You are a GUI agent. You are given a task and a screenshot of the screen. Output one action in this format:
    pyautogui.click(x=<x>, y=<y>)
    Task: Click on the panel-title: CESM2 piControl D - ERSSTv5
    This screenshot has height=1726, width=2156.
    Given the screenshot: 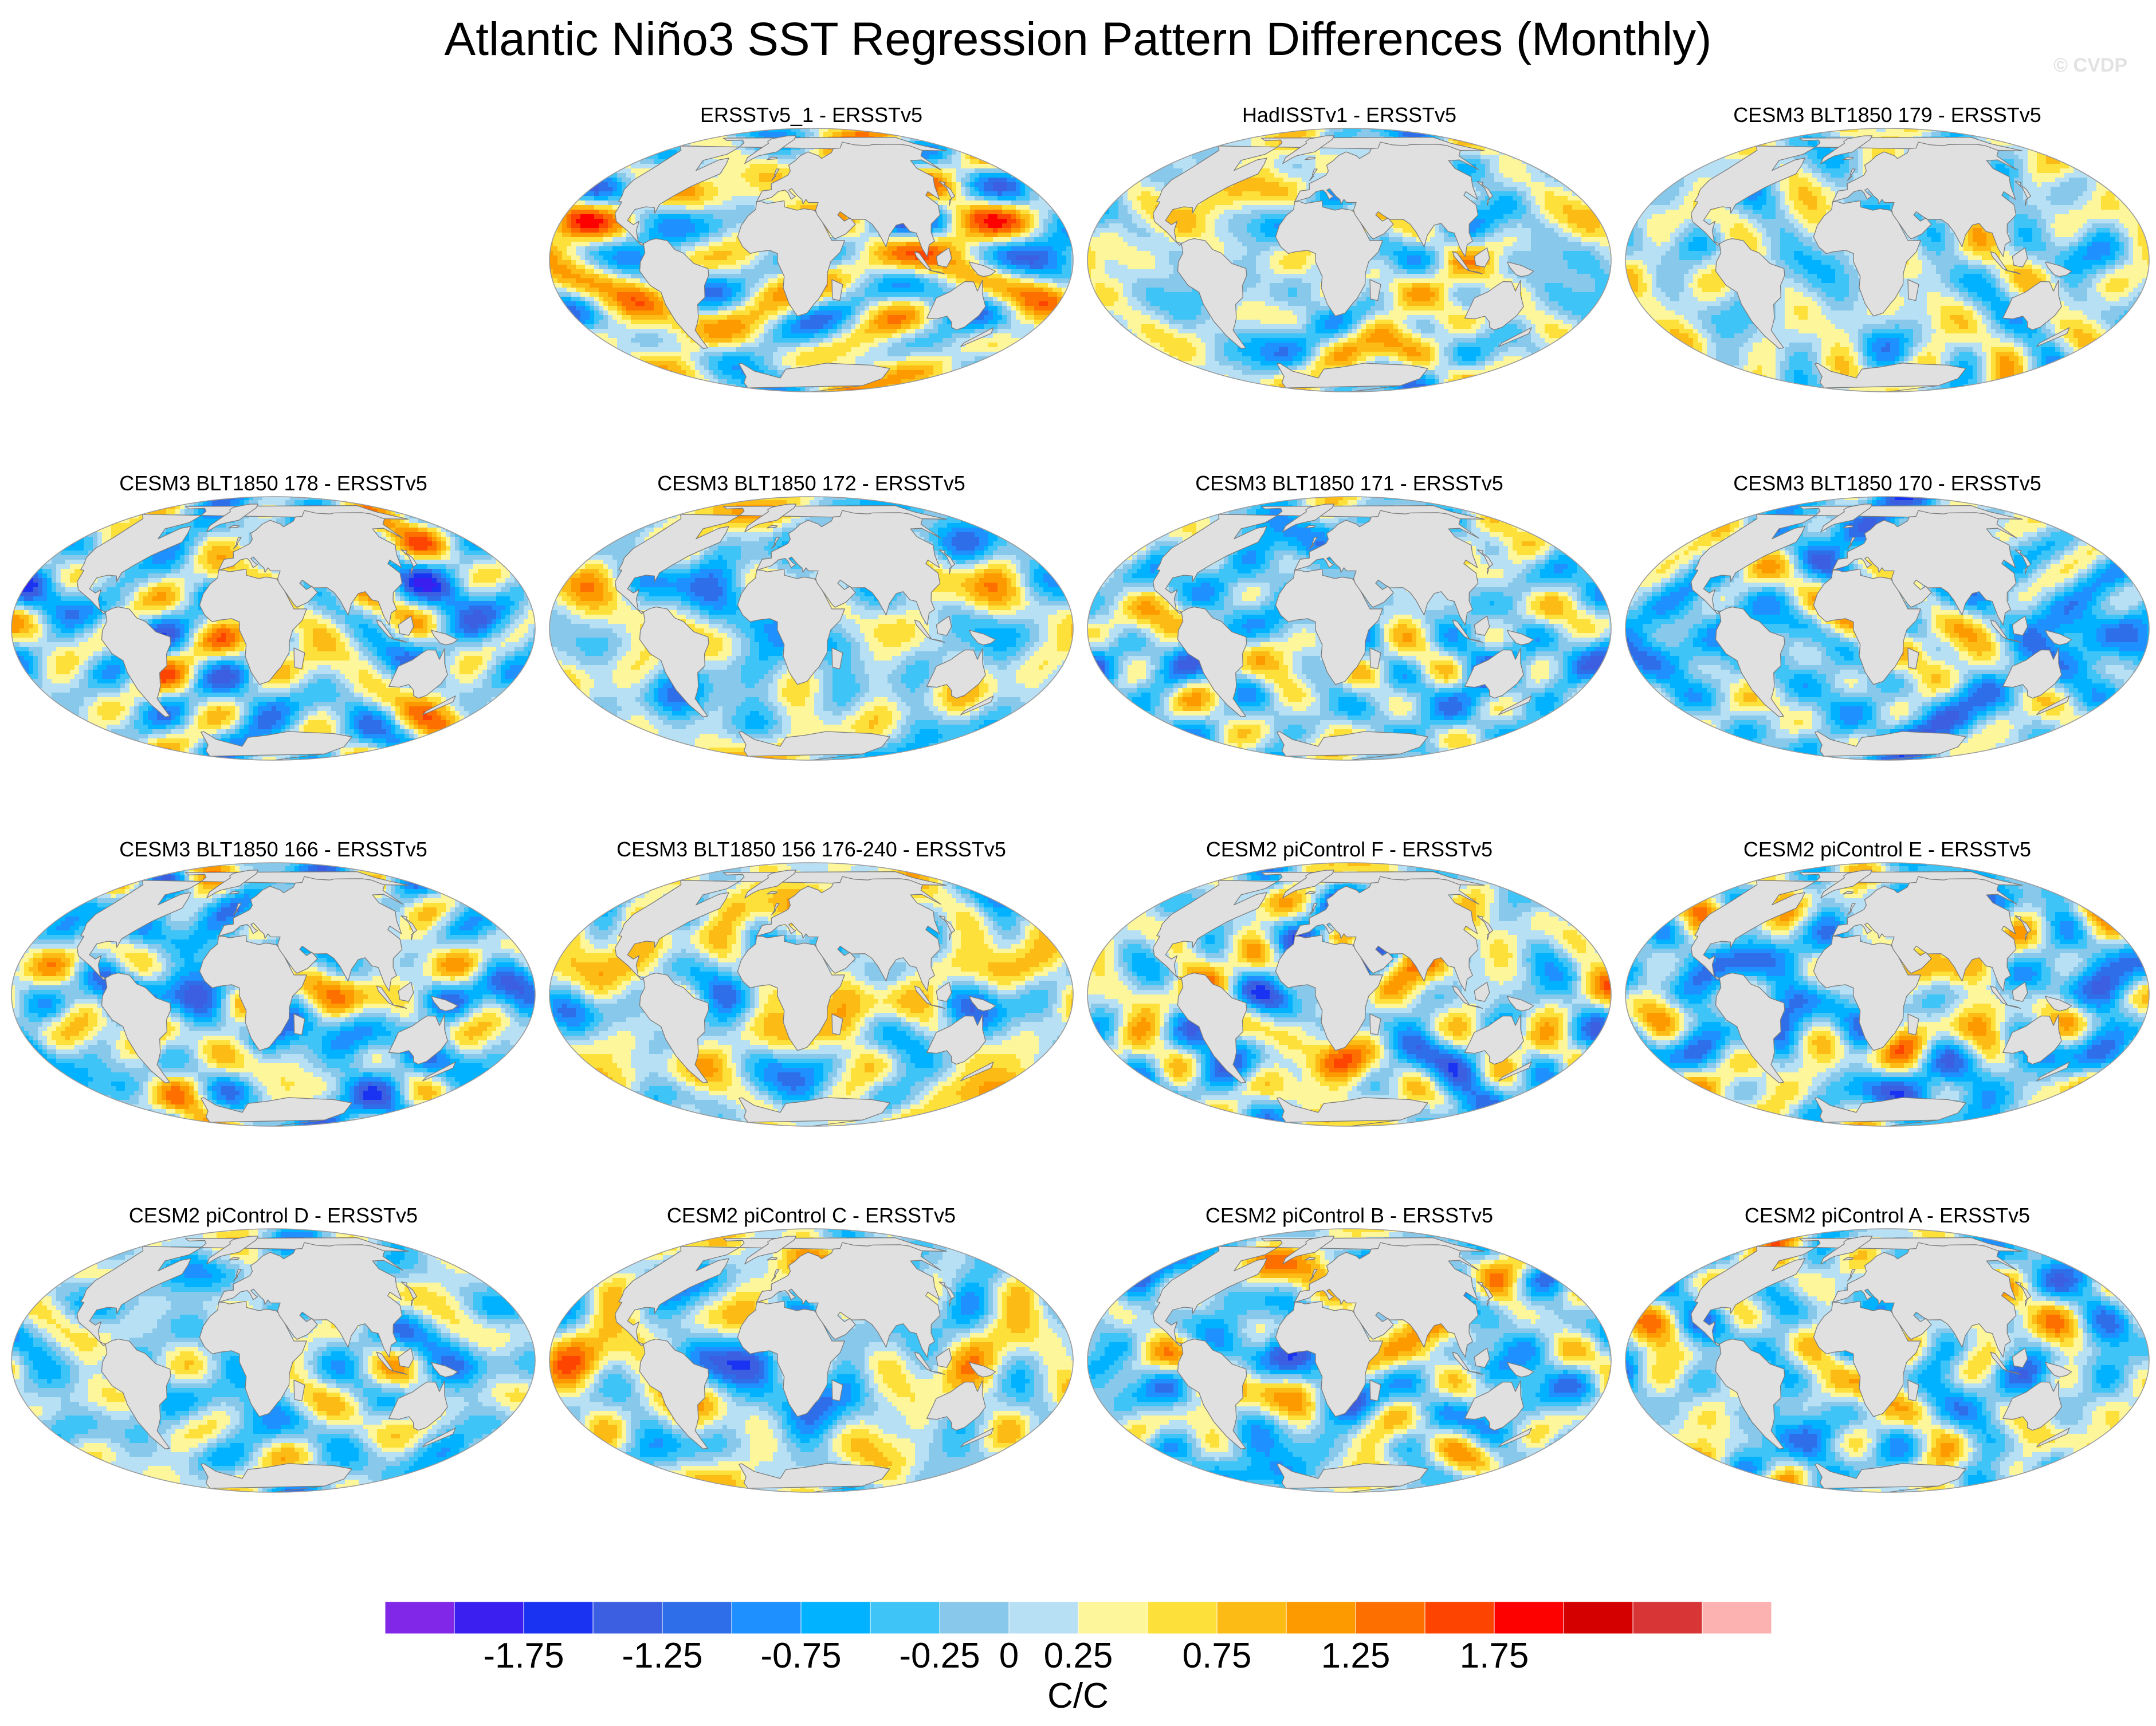 What is the action you would take?
    pyautogui.click(x=273, y=1216)
    